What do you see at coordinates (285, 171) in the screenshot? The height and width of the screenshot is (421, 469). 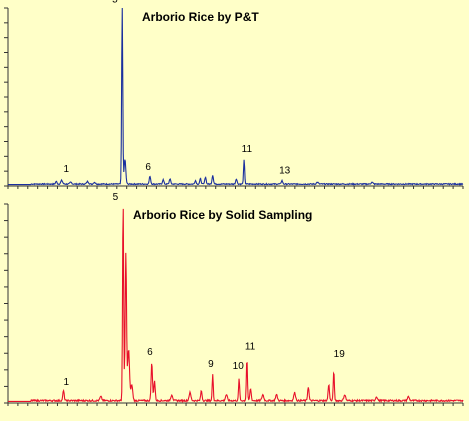 I see `peak-label: 13` at bounding box center [285, 171].